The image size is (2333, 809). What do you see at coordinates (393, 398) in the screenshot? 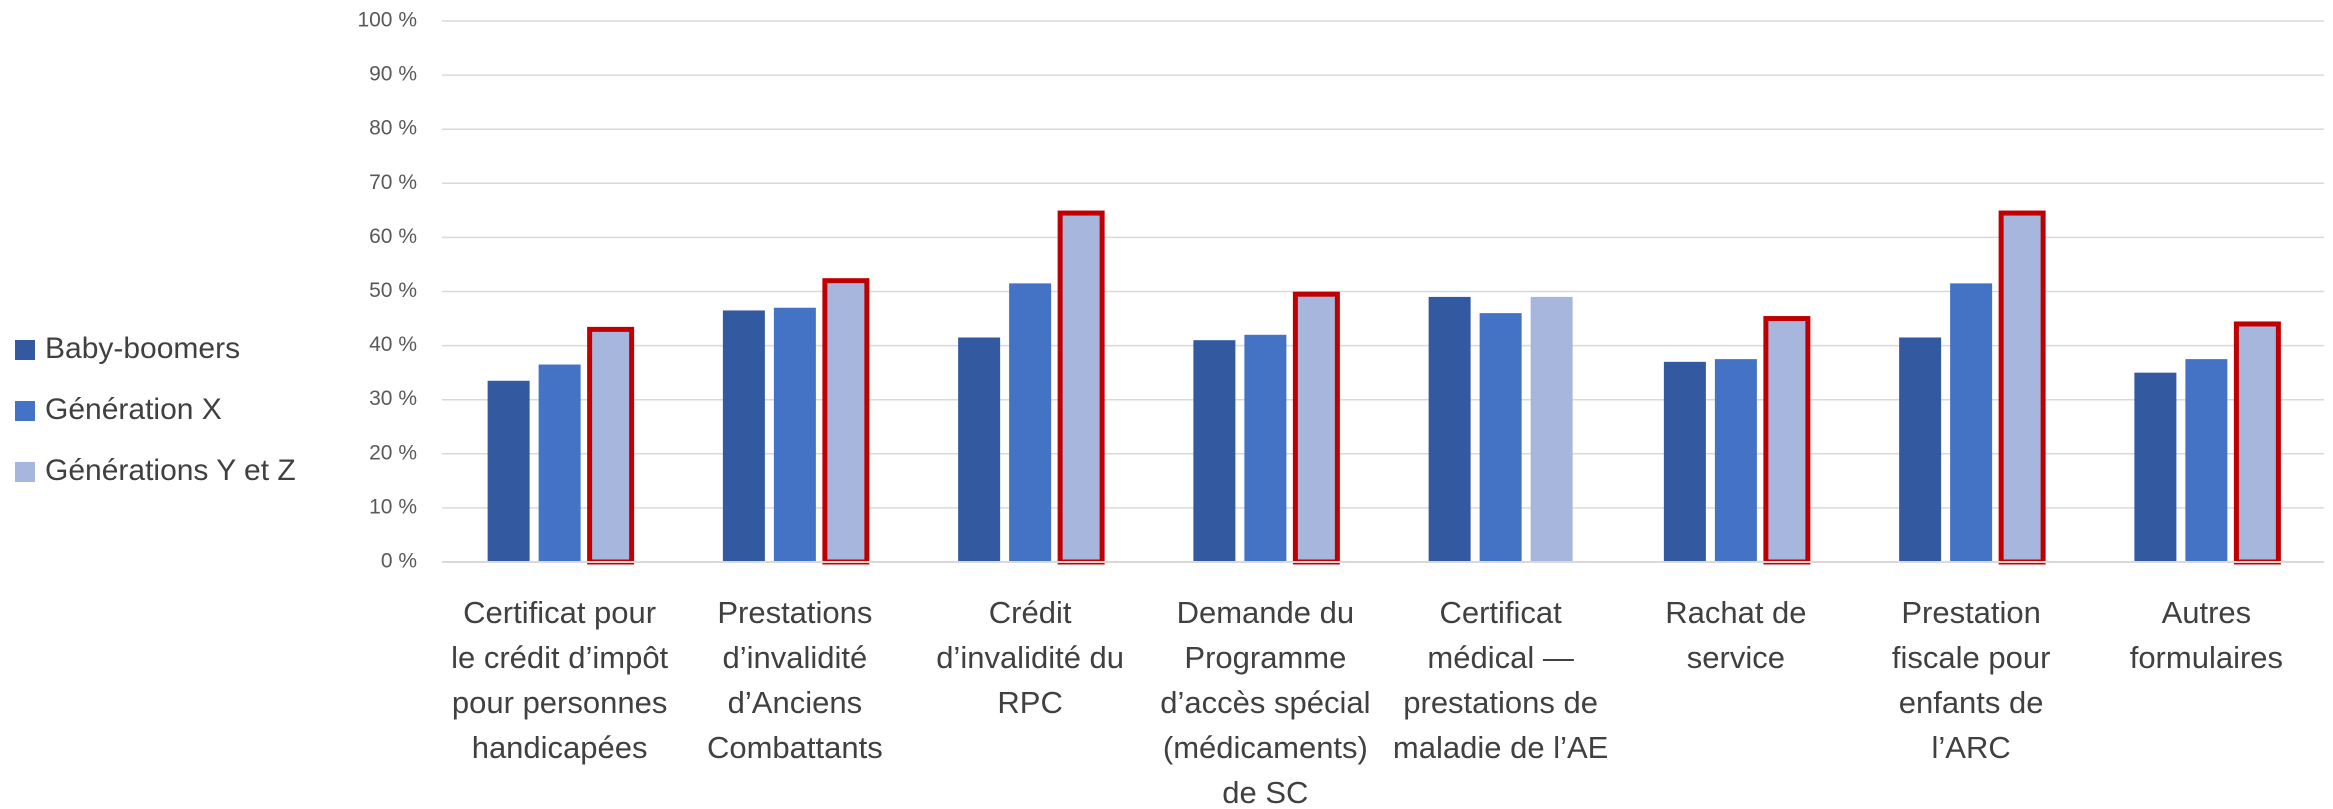
I see `y-tick-label: 30 %` at bounding box center [393, 398].